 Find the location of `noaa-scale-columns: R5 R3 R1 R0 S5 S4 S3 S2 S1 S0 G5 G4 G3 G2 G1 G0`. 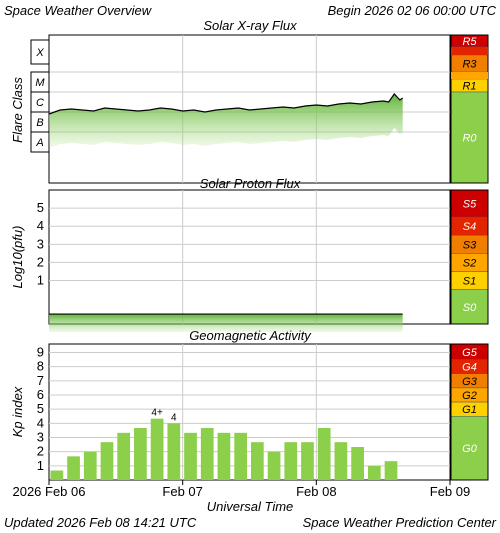

noaa-scale-columns: R5 R3 R1 R0 S5 S4 S3 S2 S1 S0 G5 G4 G3 G2 G1 G0 is located at coordinates (469, 257).